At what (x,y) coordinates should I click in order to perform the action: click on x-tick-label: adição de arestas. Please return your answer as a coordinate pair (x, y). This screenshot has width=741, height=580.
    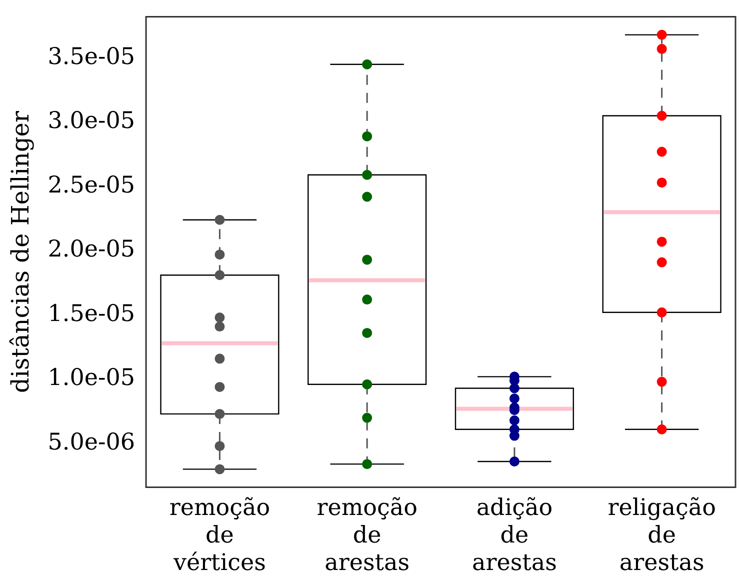
    Looking at the image, I should click on (514, 535).